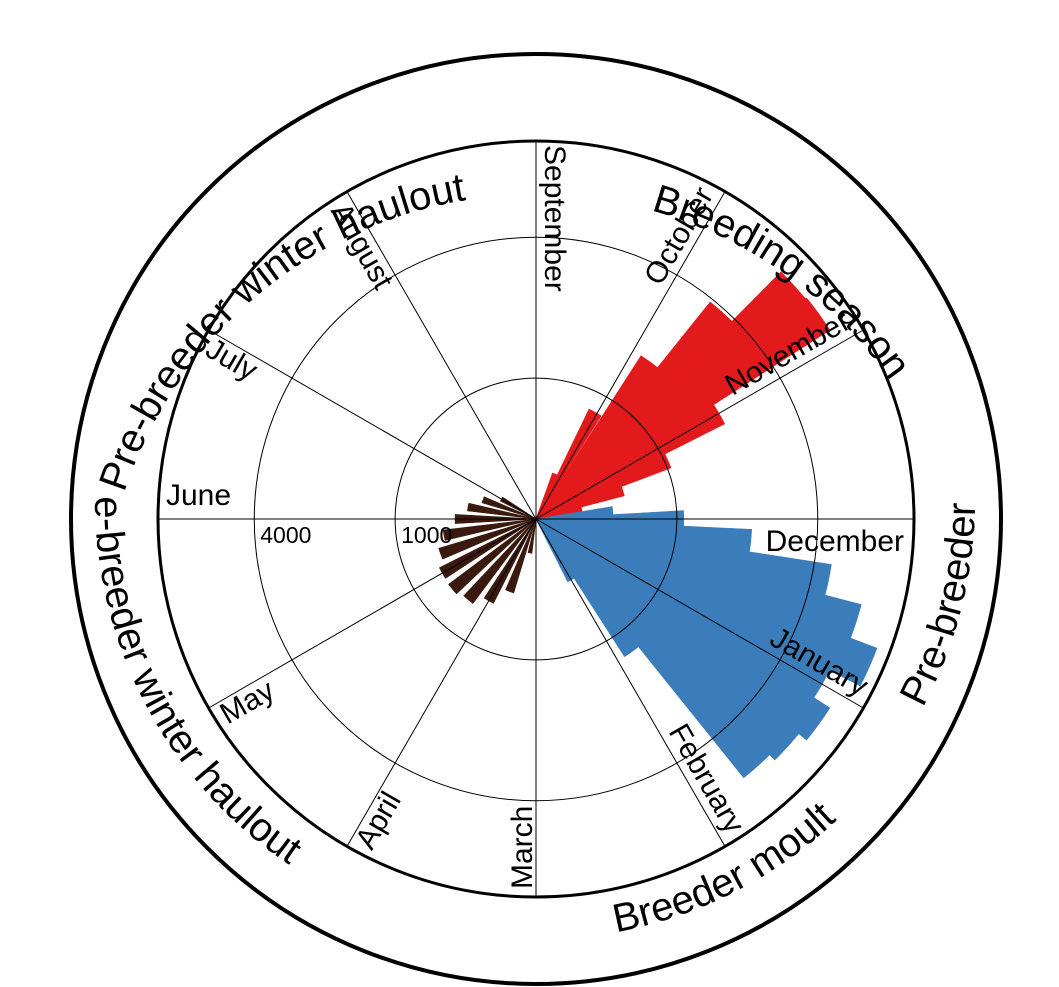  Describe the element at coordinates (835, 541) in the screenshot. I see `month-label-december: December` at that location.